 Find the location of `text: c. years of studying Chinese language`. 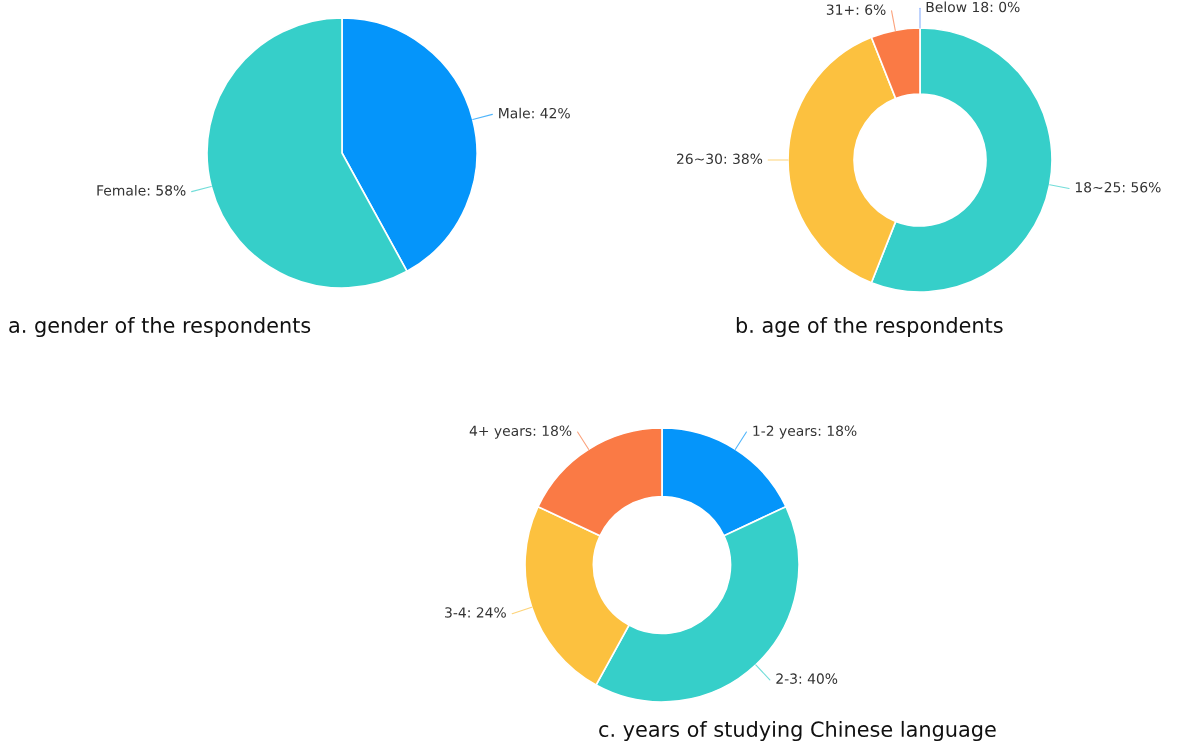

text: c. years of studying Chinese language is located at coordinates (797, 731).